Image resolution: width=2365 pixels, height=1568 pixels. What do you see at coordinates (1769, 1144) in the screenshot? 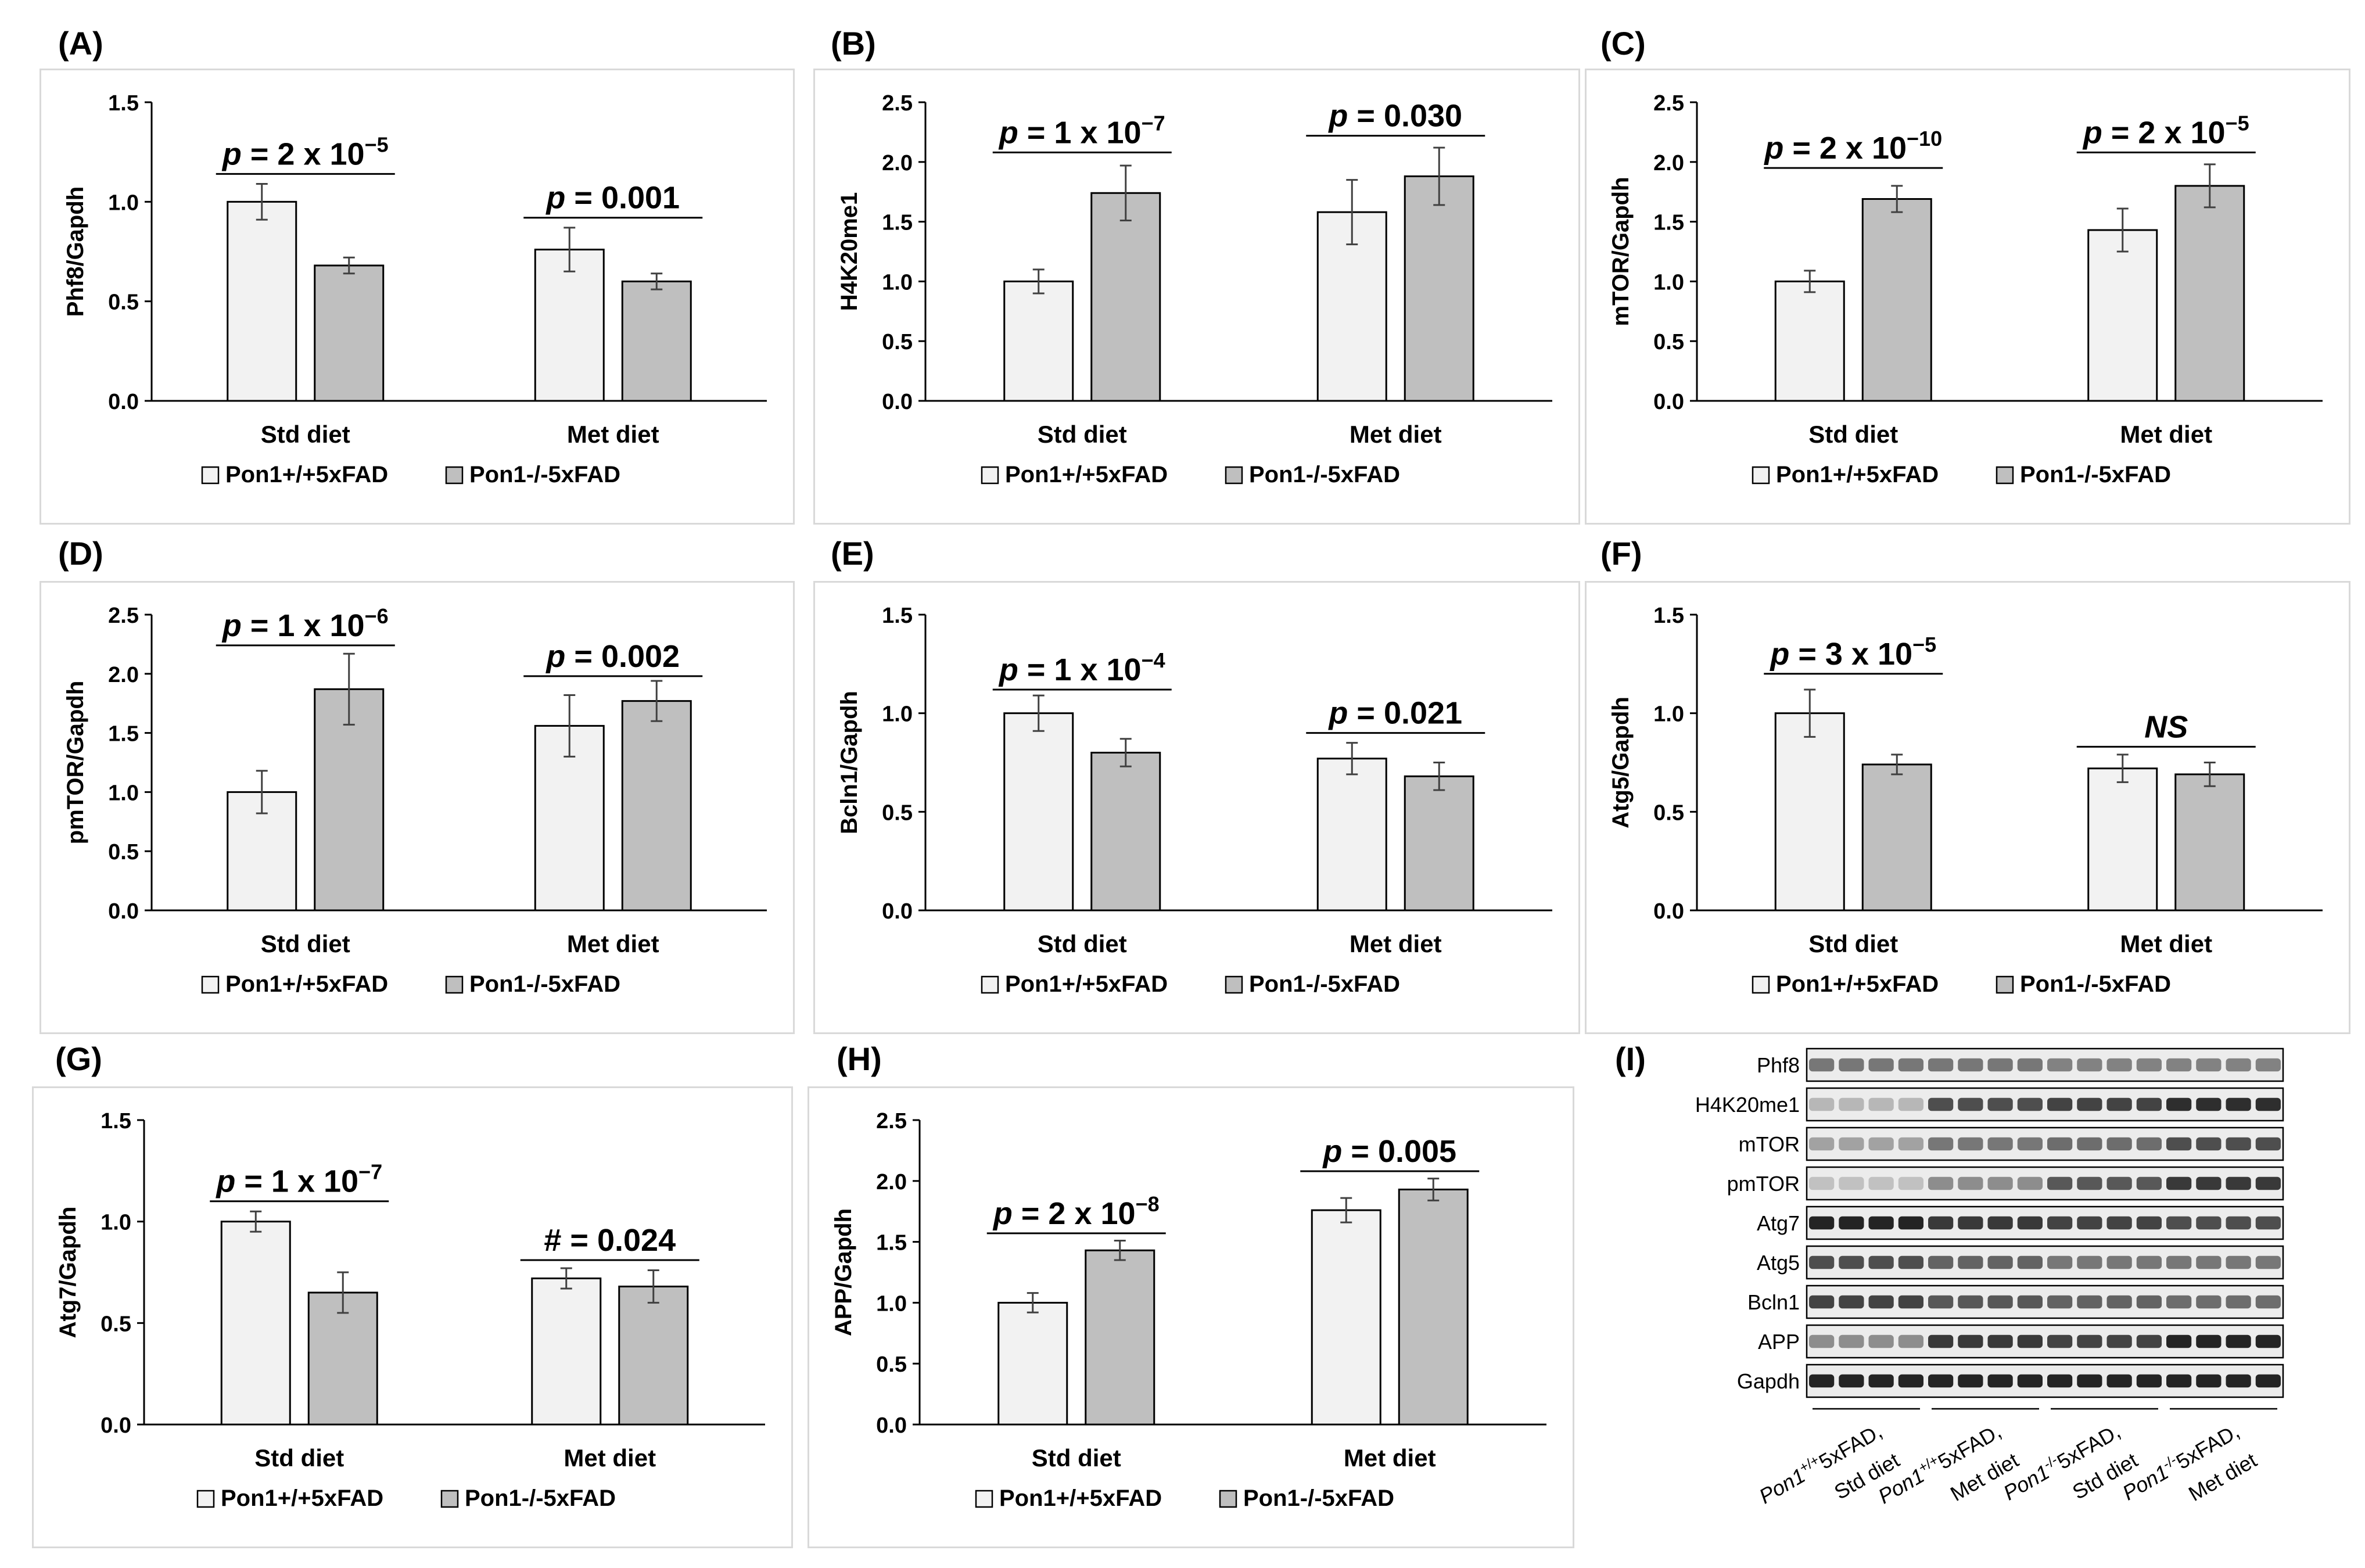
I see `blot-row-label: mTOR` at bounding box center [1769, 1144].